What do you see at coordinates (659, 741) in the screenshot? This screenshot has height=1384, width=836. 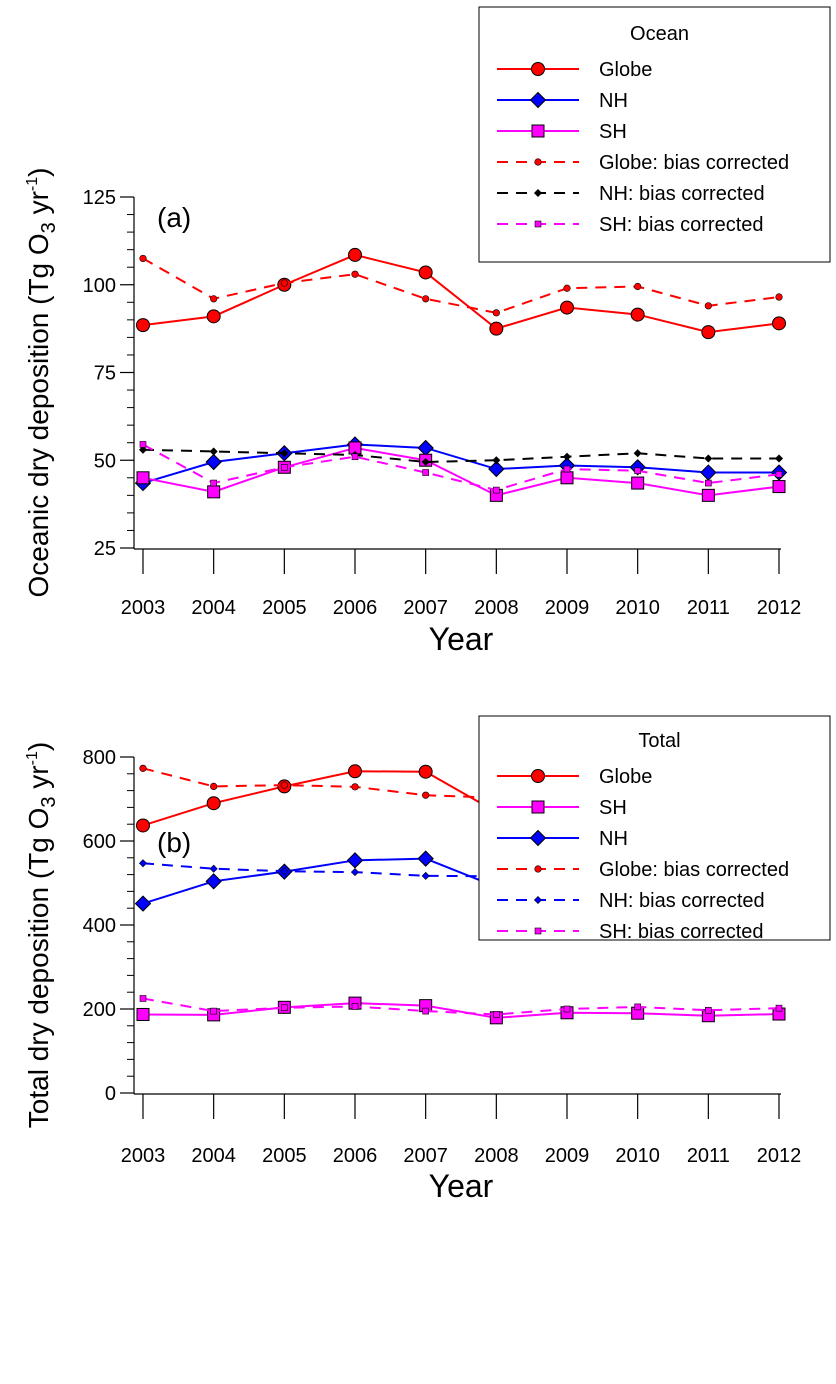 I see `legend-title: Total` at bounding box center [659, 741].